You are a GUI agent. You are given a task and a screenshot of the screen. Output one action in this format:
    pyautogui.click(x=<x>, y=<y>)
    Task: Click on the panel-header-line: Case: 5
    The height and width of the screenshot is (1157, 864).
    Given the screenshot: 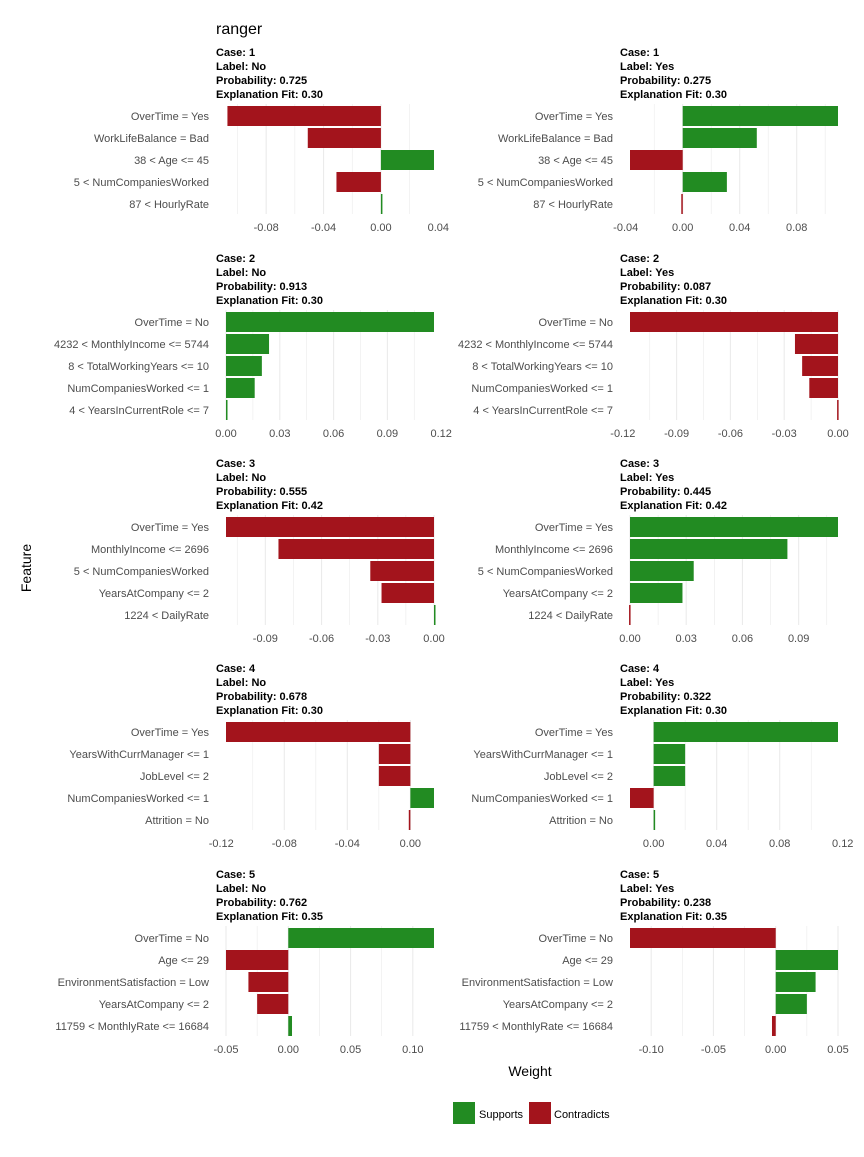 What is the action you would take?
    pyautogui.click(x=639, y=875)
    